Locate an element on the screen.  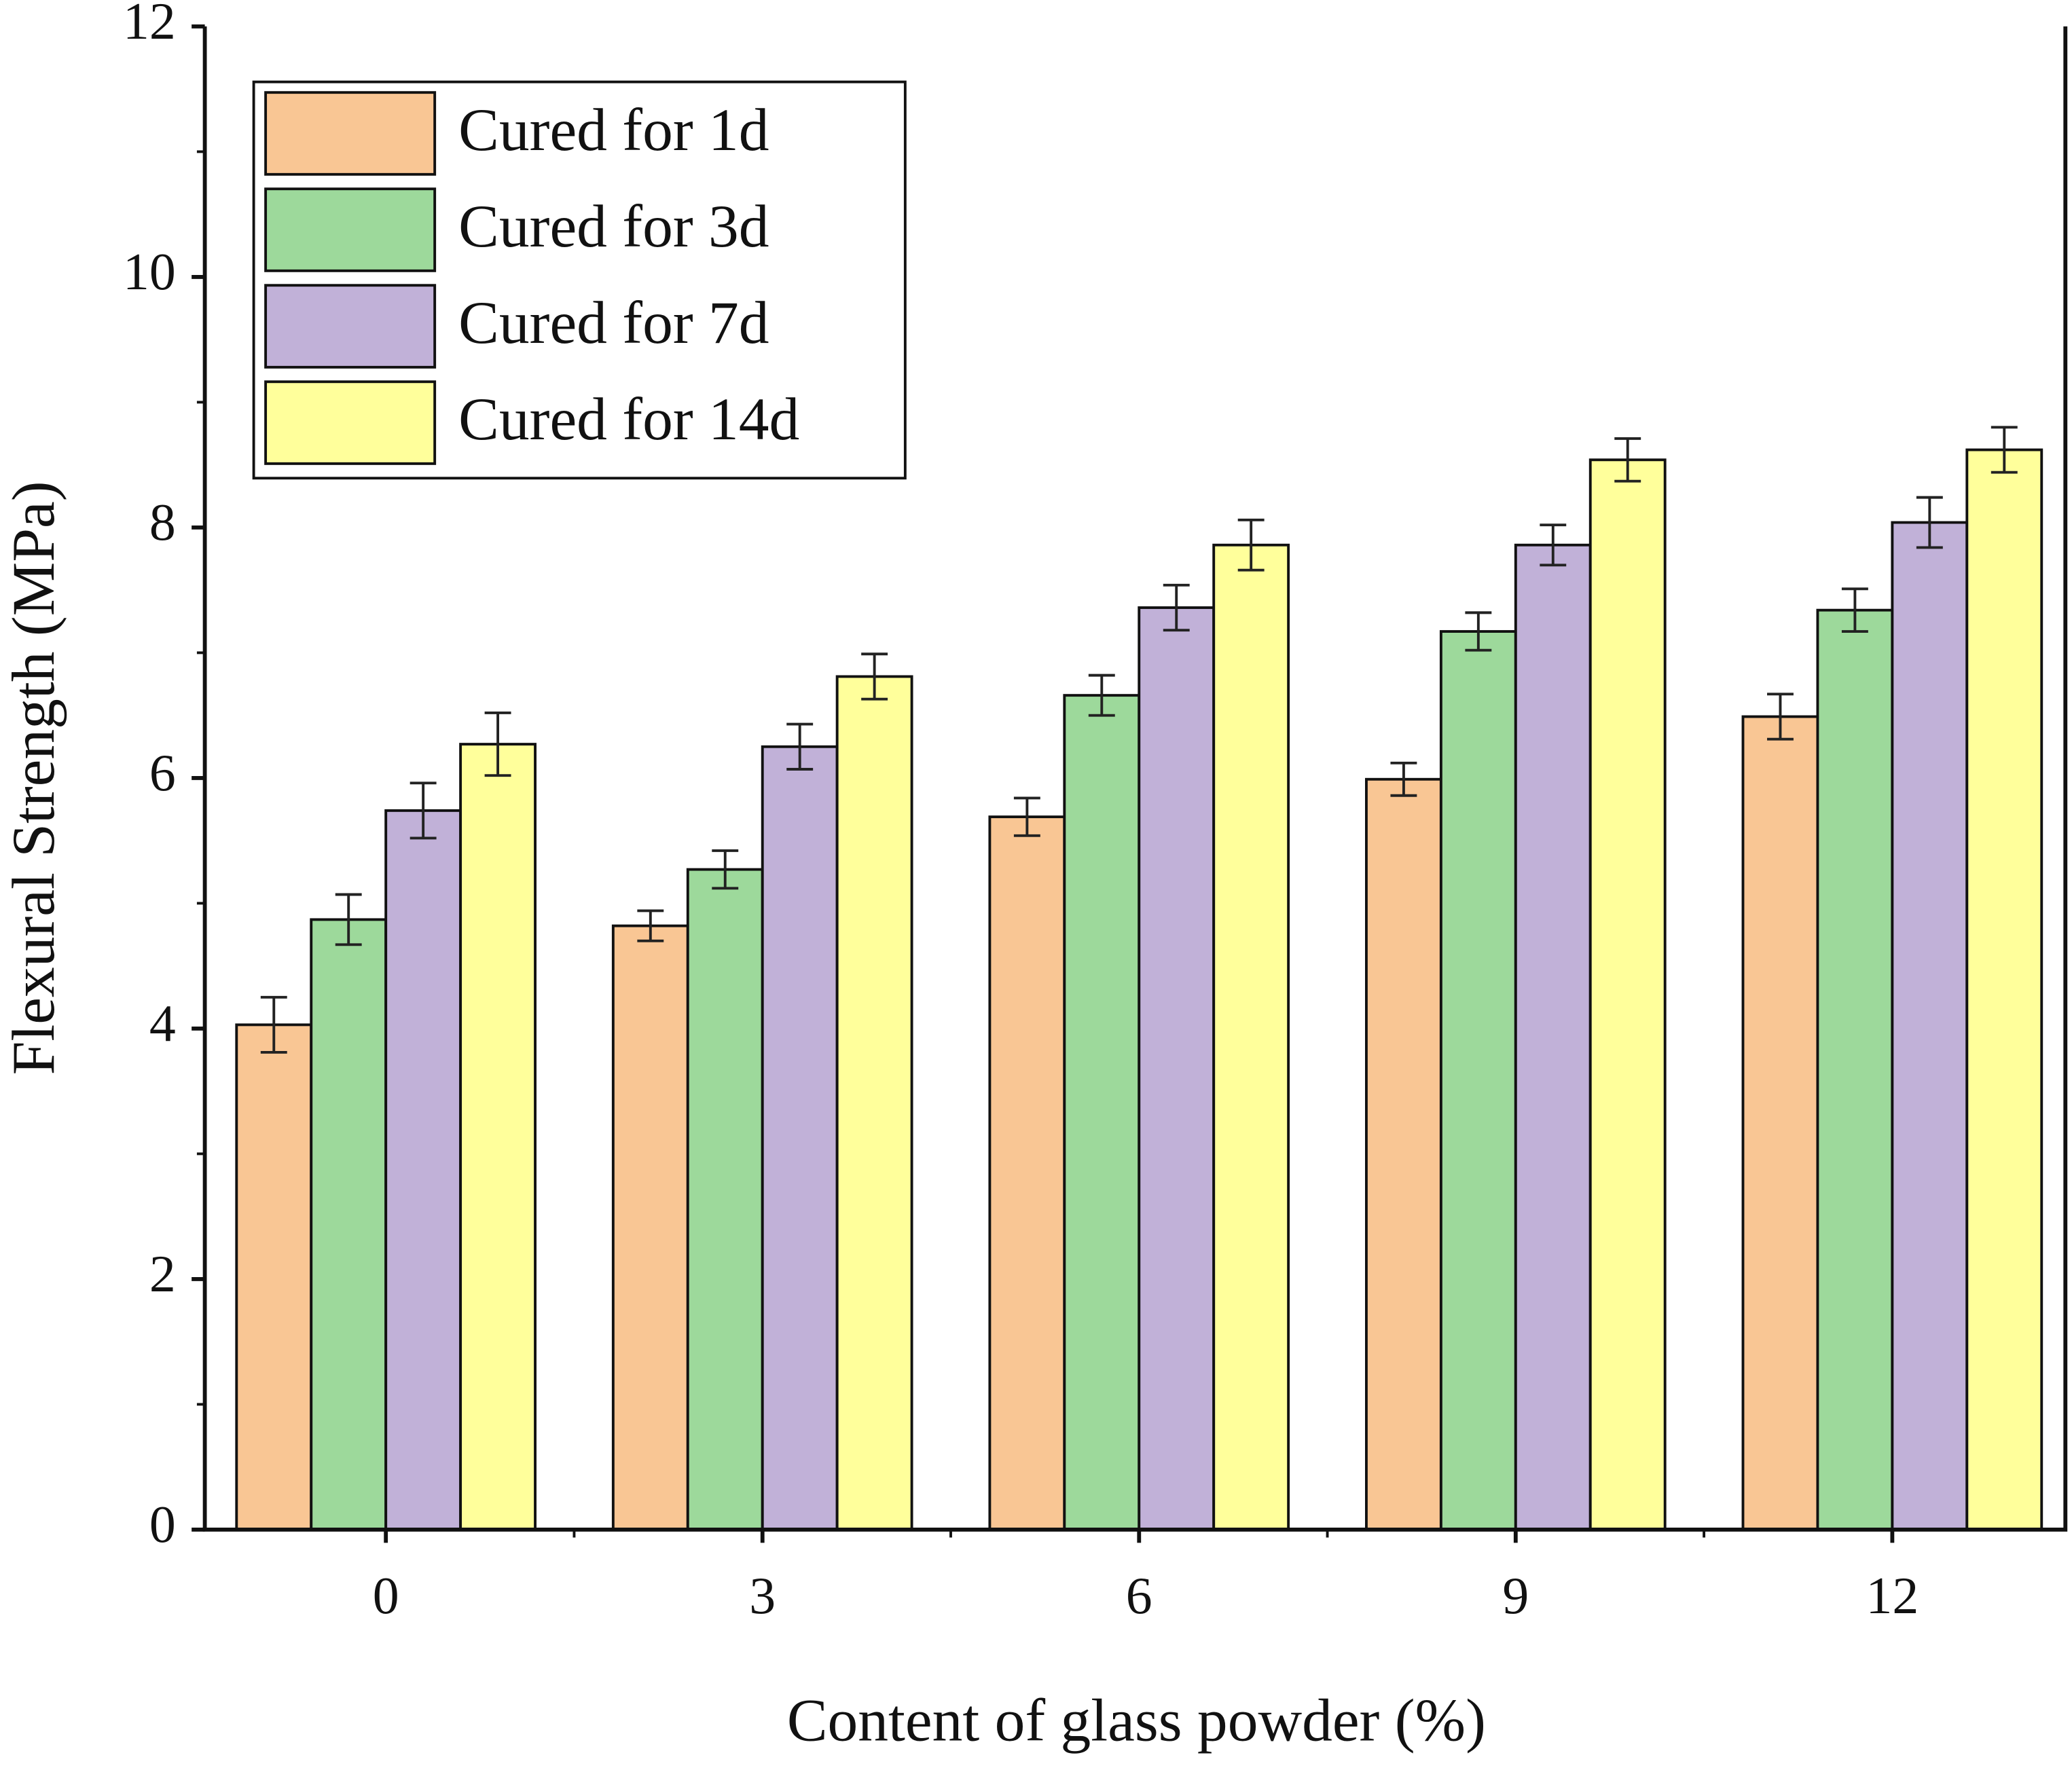
y-tick-label: 12 is located at coordinates (149, 25).